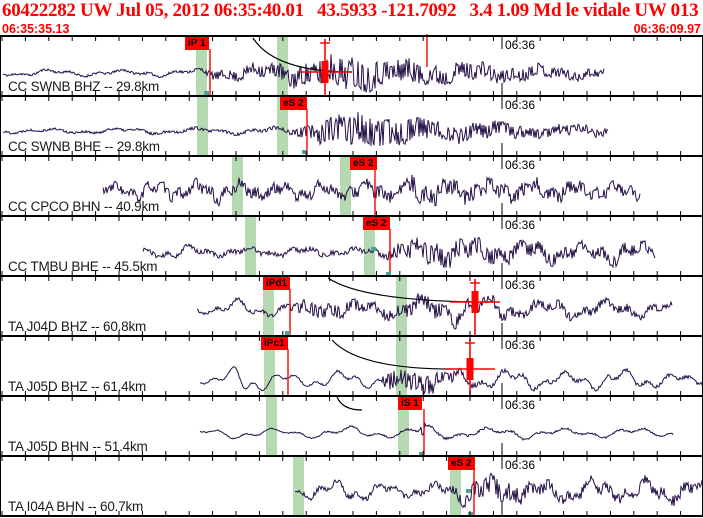  Describe the element at coordinates (77, 386) in the screenshot. I see `station-label: TA J05D BHZ -- 61.4km` at that location.